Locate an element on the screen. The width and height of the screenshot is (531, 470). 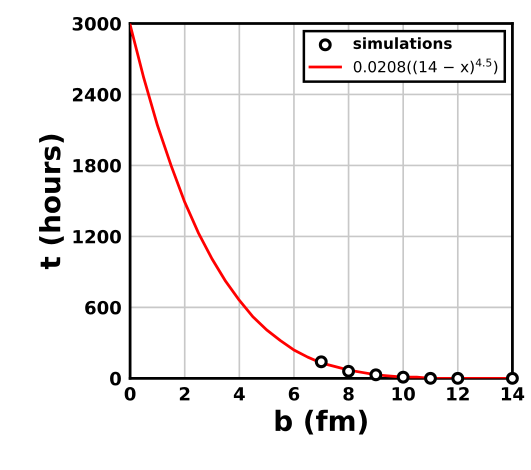
y-tick-label: 1200 is located at coordinates (97, 237).